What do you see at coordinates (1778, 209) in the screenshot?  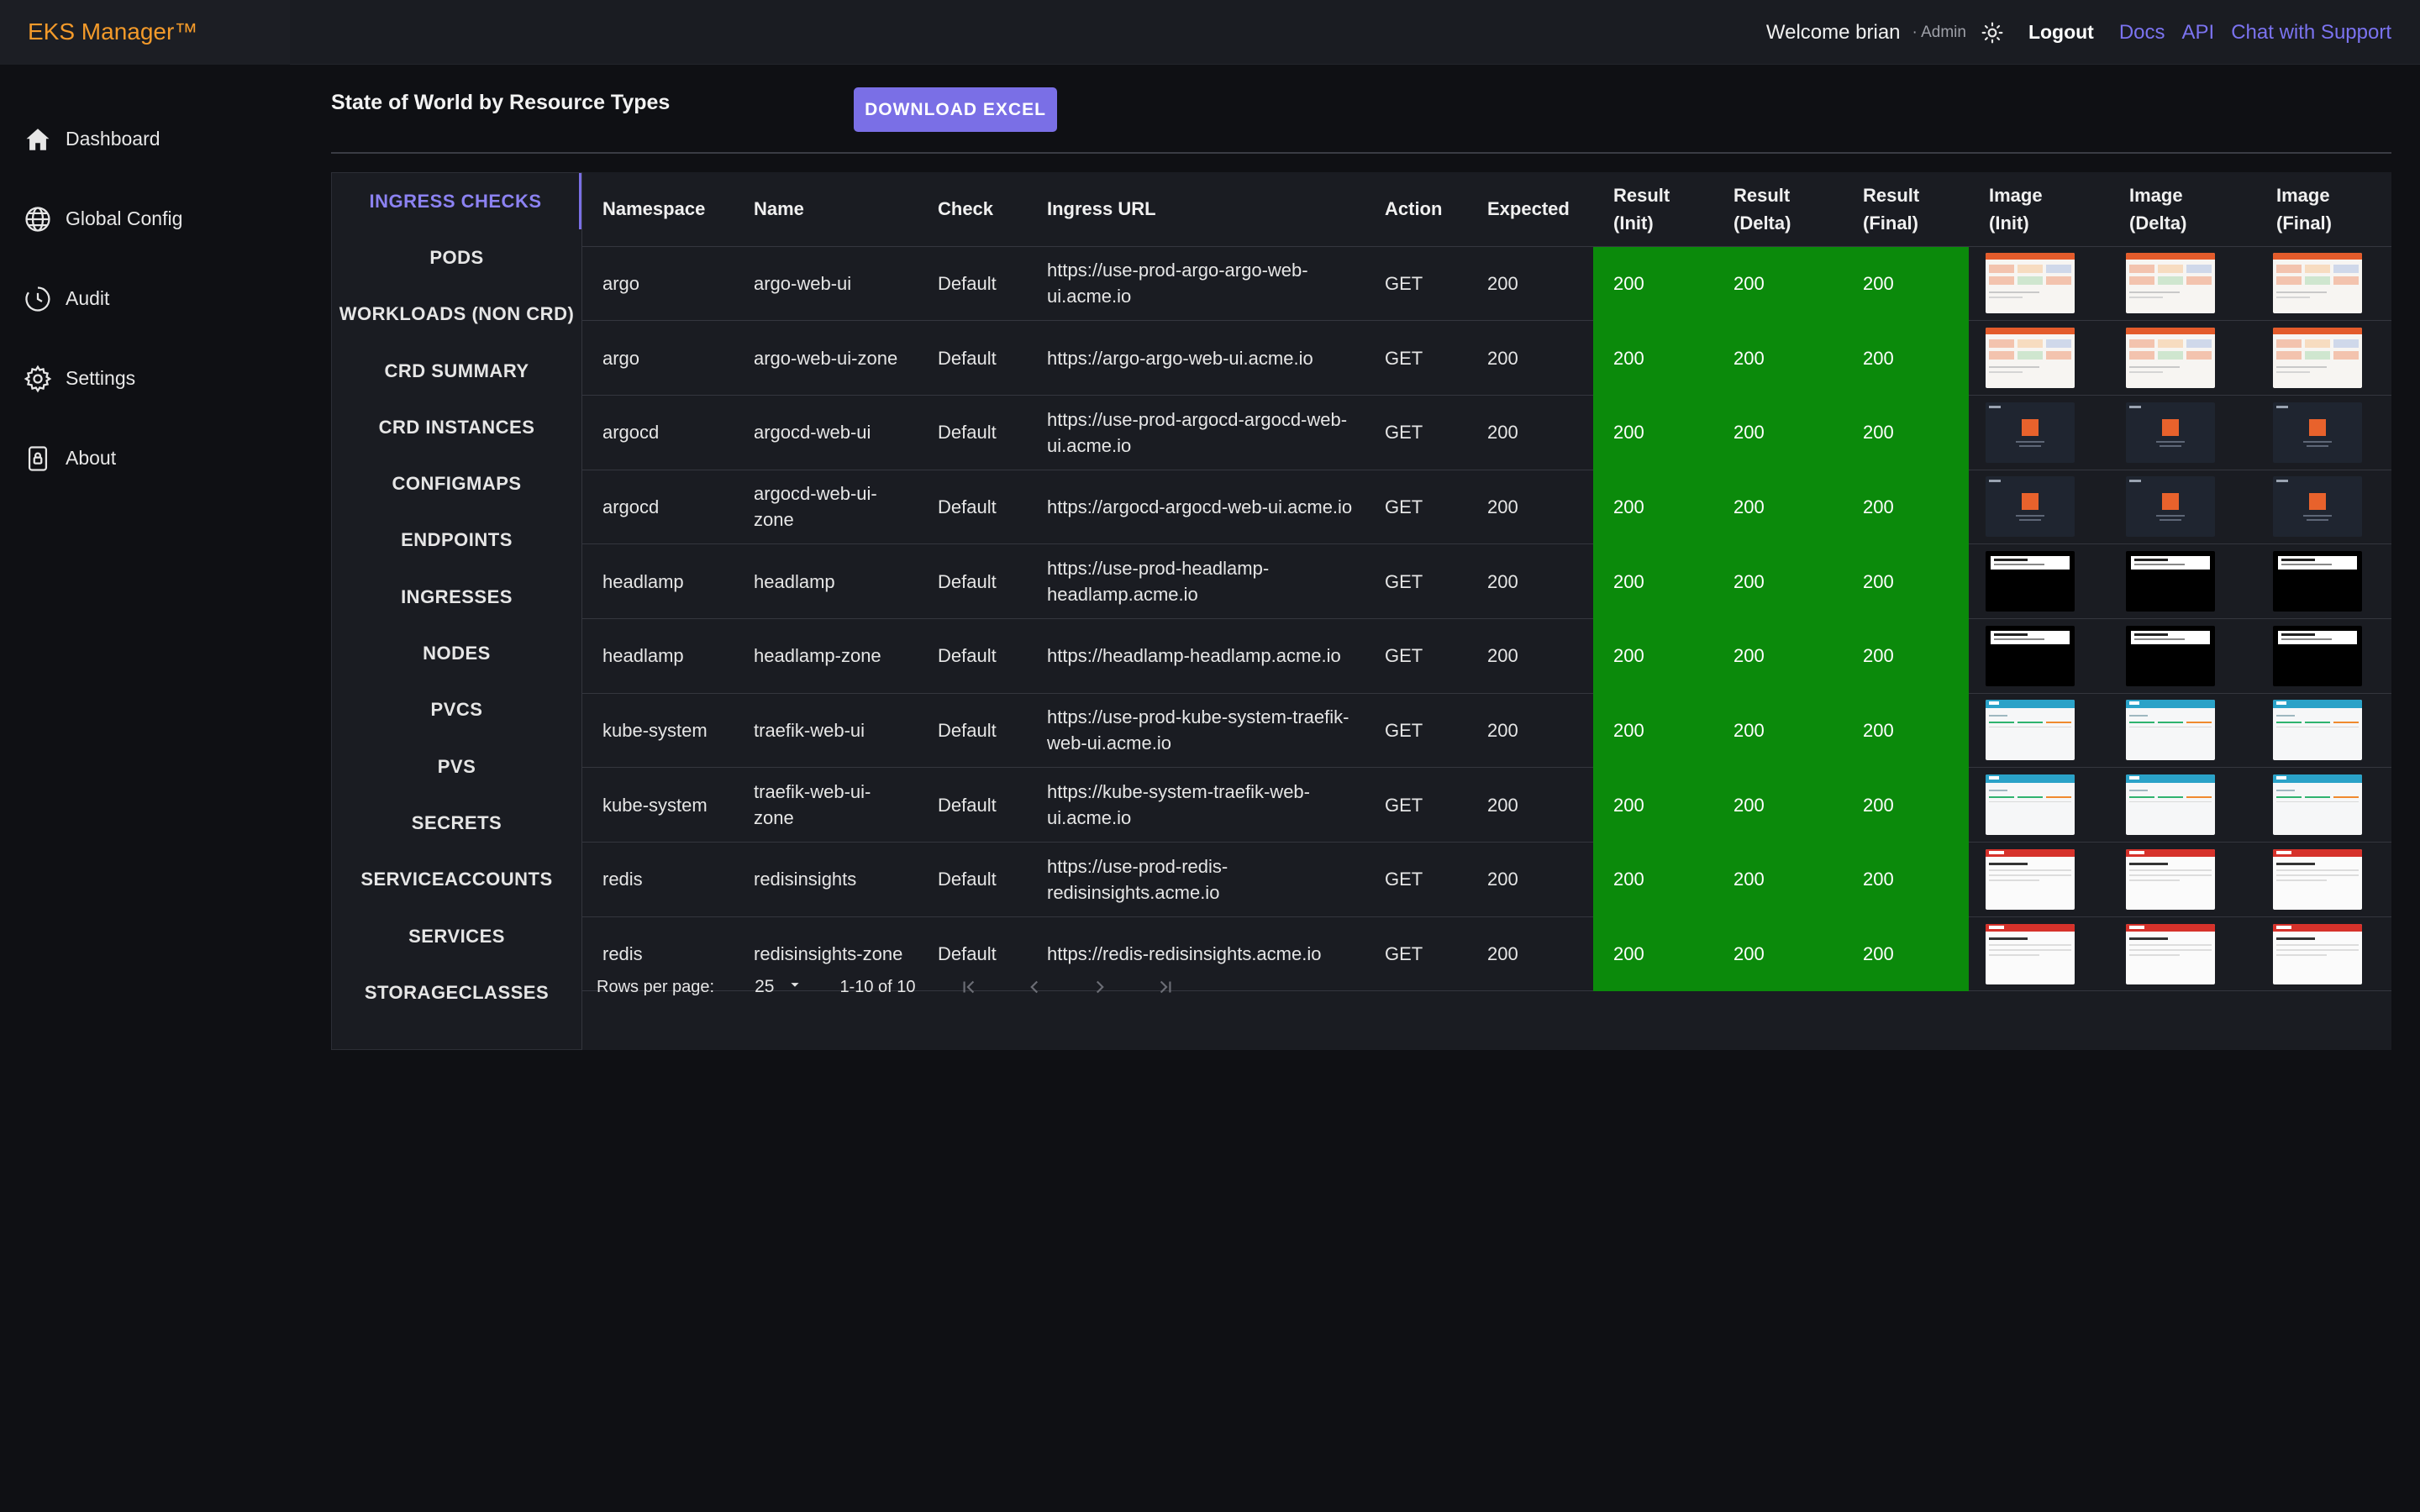 I see `column-header-result-delta: Result (Delta)` at bounding box center [1778, 209].